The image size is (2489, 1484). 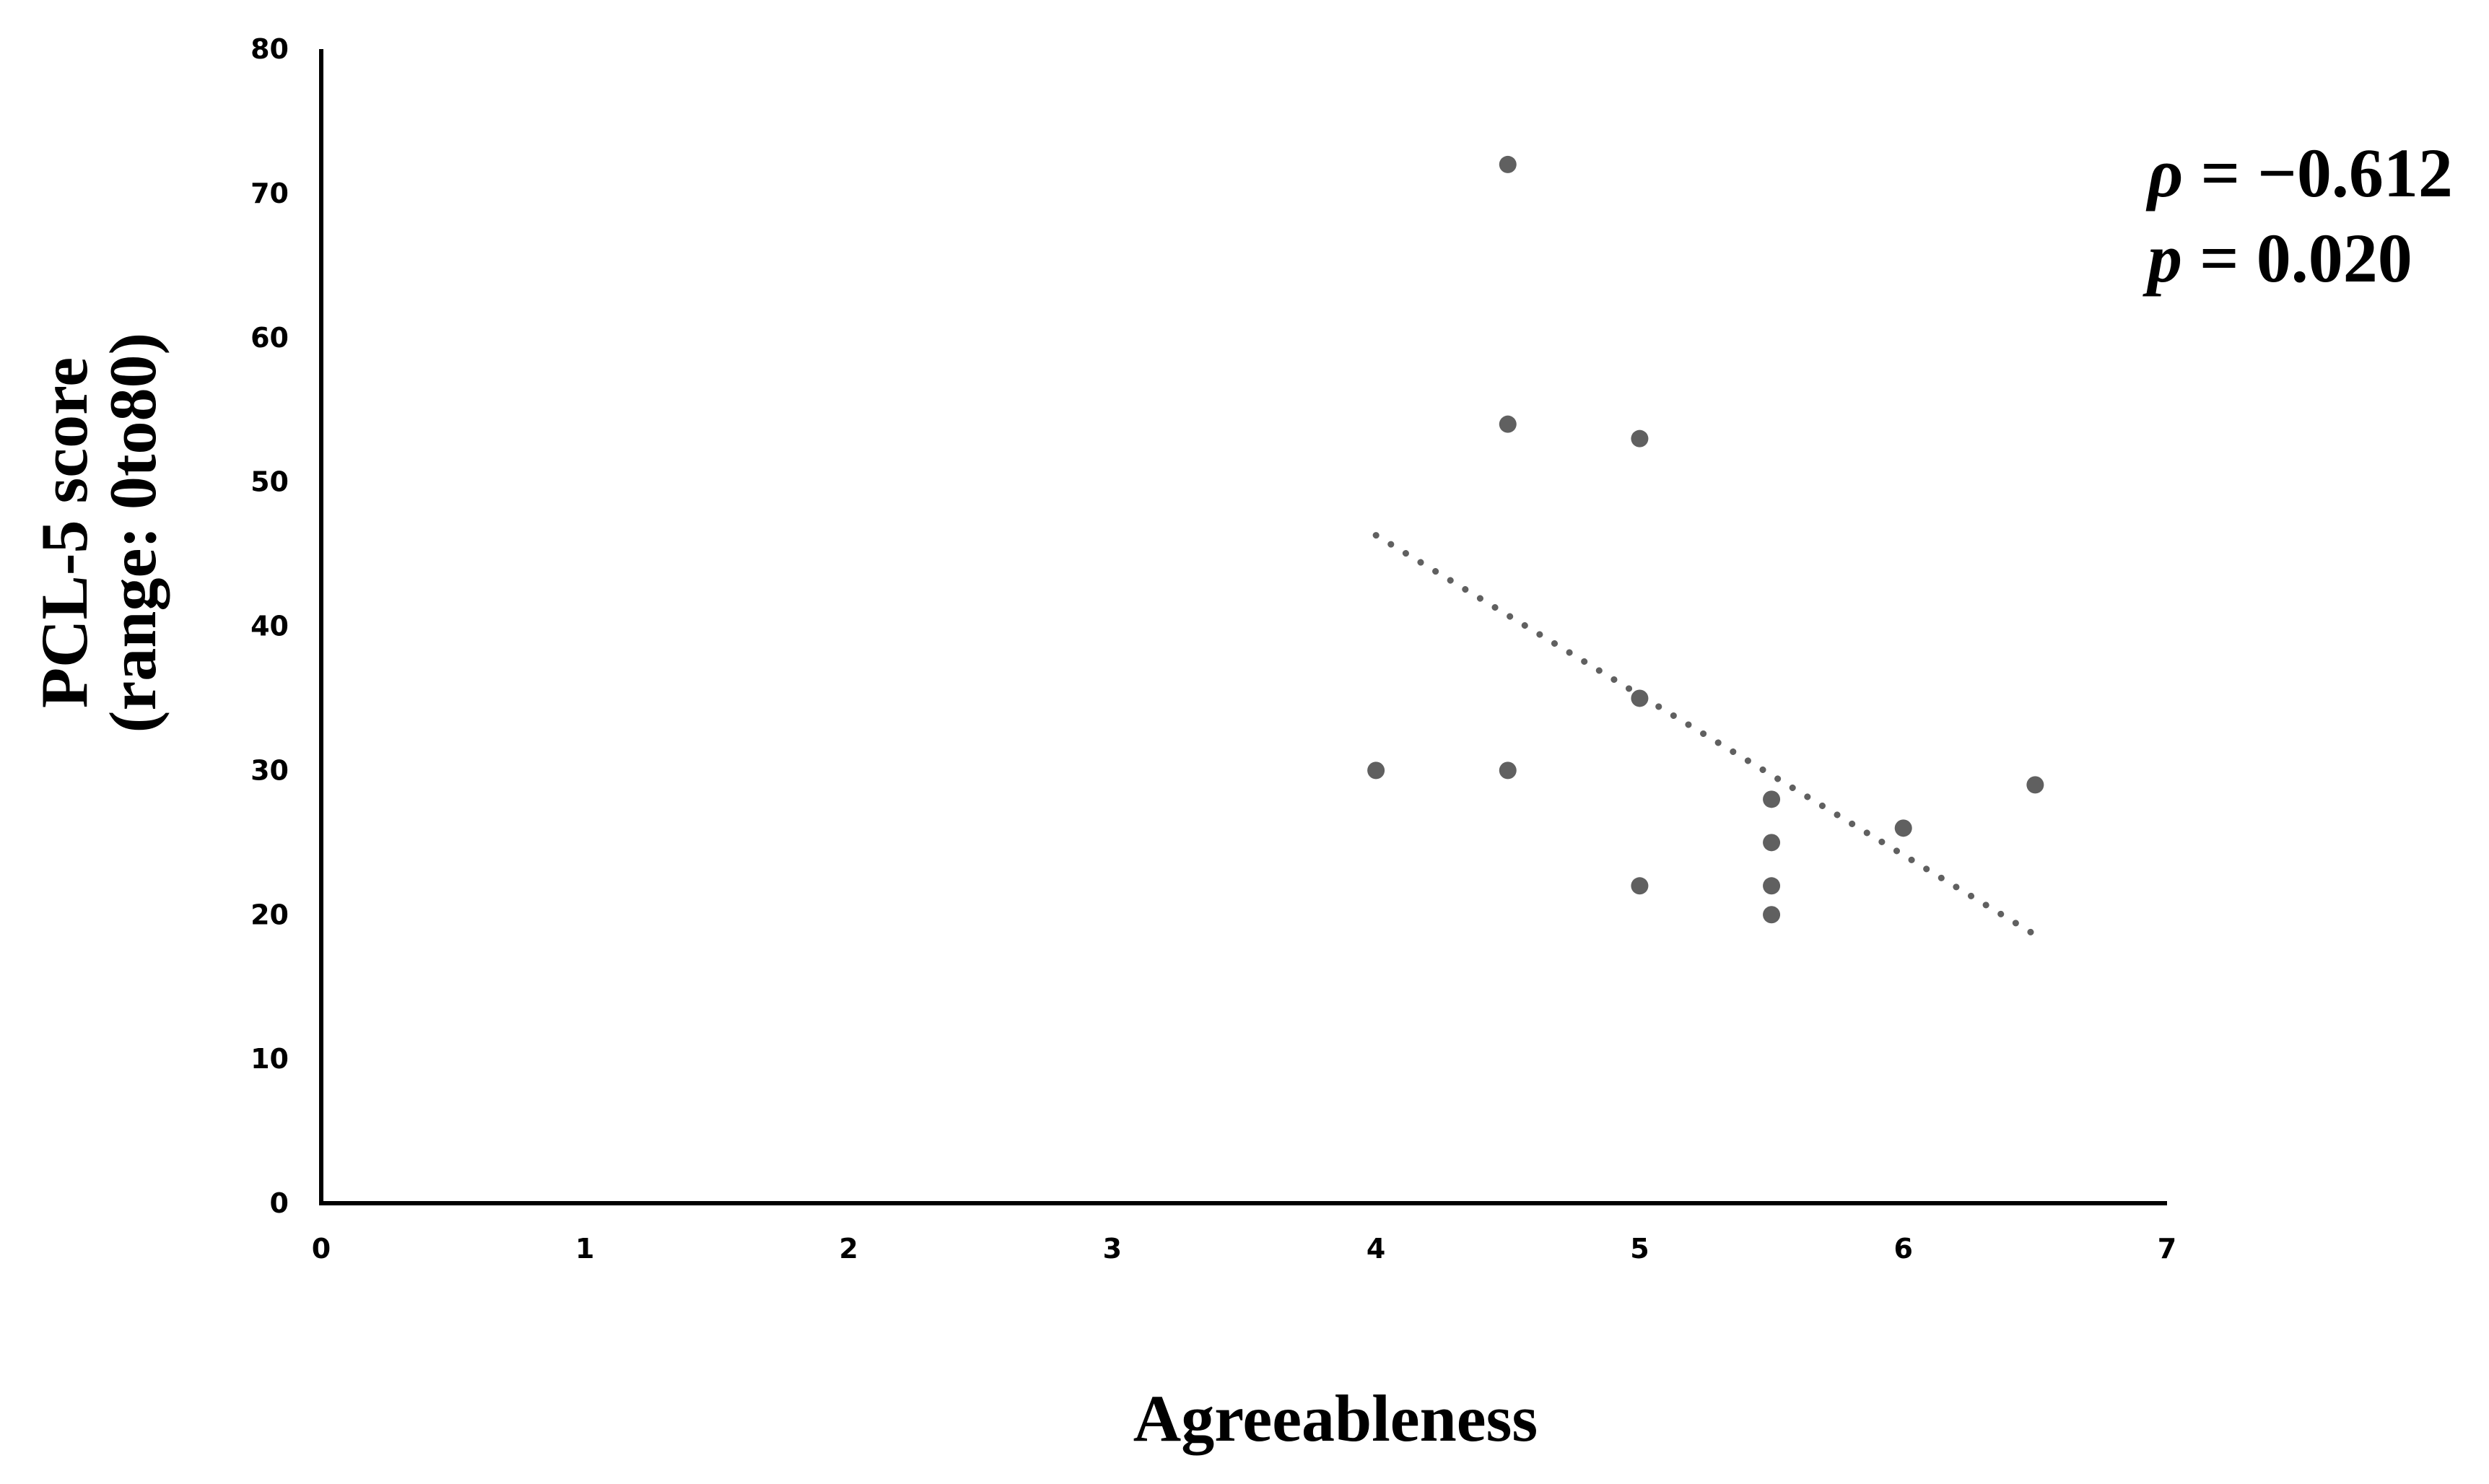 What do you see at coordinates (2167, 1249) in the screenshot?
I see `x-tick-label: 7` at bounding box center [2167, 1249].